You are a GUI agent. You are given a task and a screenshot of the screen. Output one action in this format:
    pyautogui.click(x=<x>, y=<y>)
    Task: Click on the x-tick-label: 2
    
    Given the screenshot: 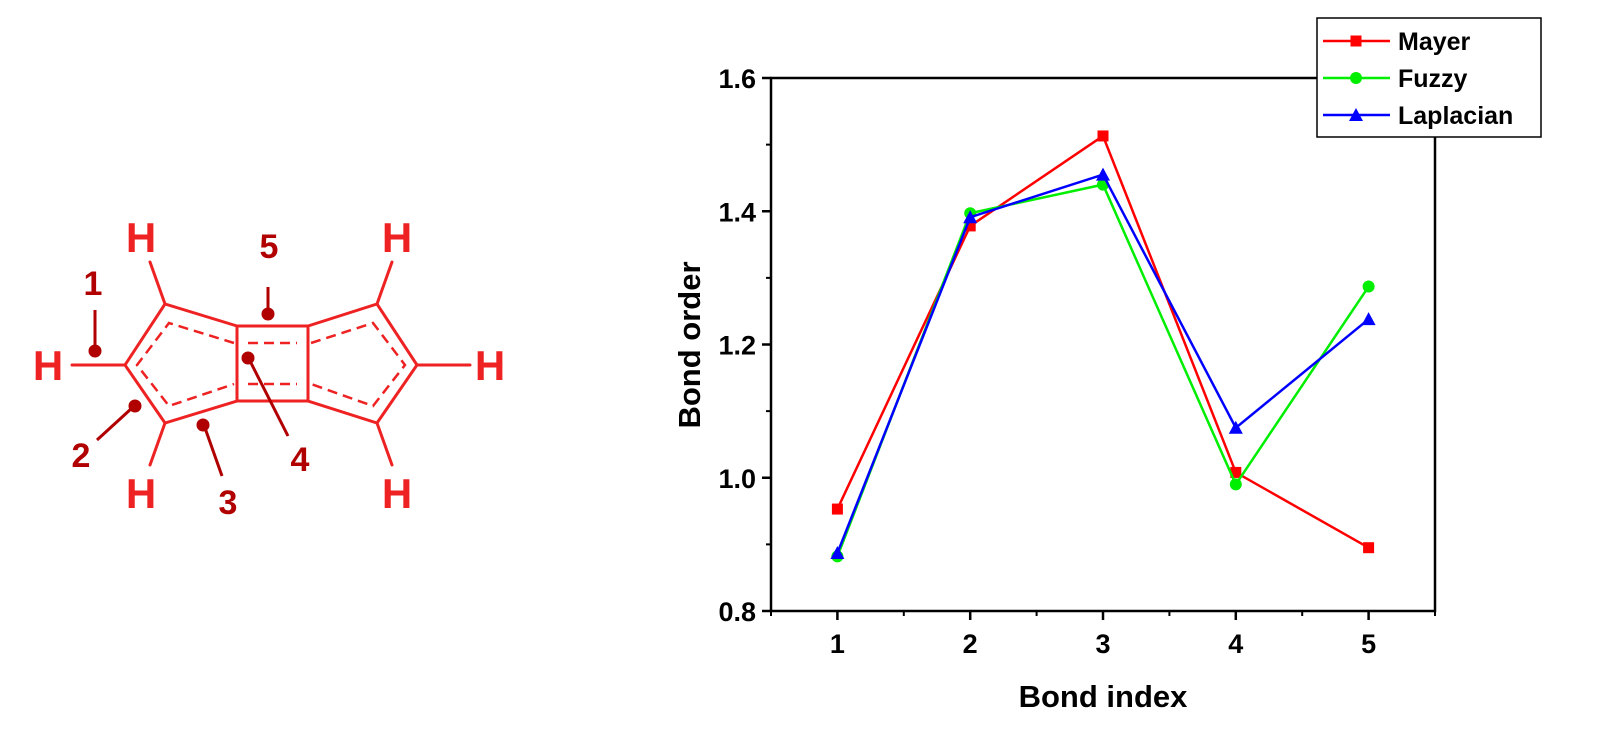 What is the action you would take?
    pyautogui.click(x=970, y=644)
    